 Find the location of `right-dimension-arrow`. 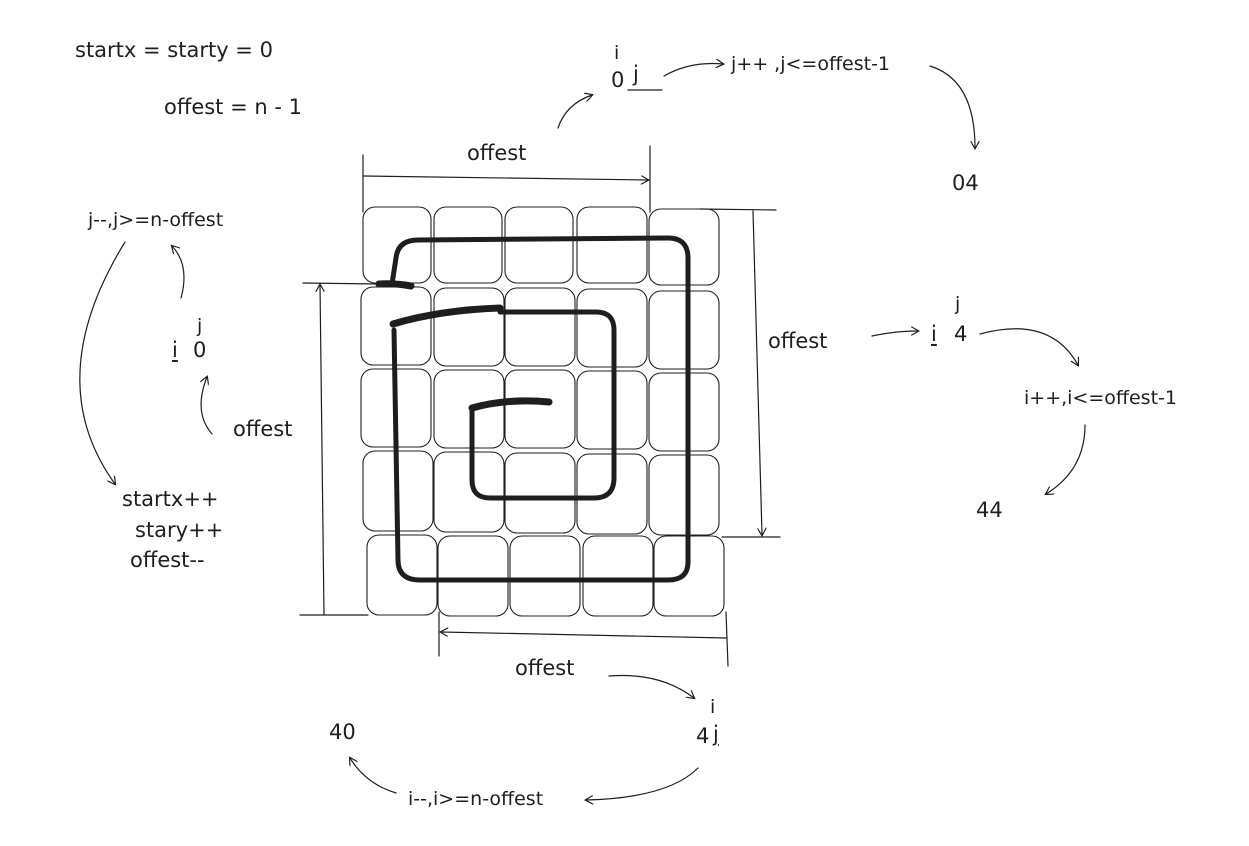

right-dimension-arrow is located at coordinates (757, 372).